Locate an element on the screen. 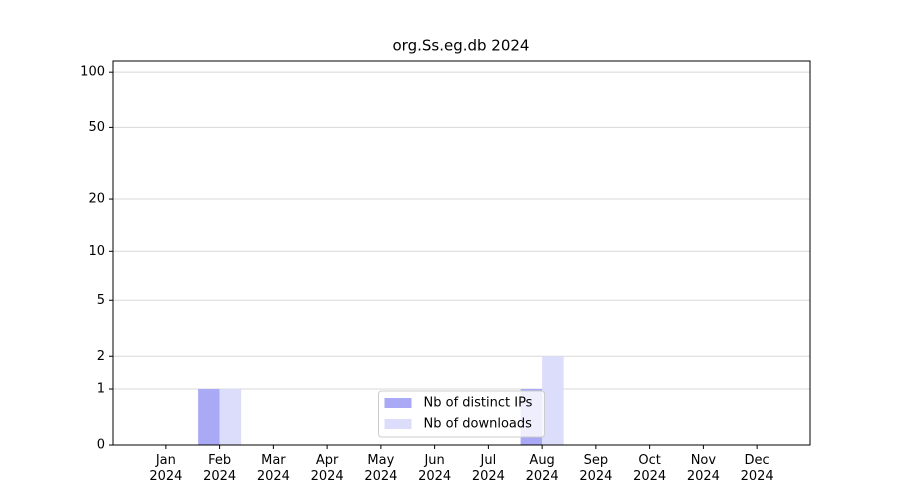 This screenshot has width=900, height=500. x-tick-label: Feb 2024 is located at coordinates (220, 468).